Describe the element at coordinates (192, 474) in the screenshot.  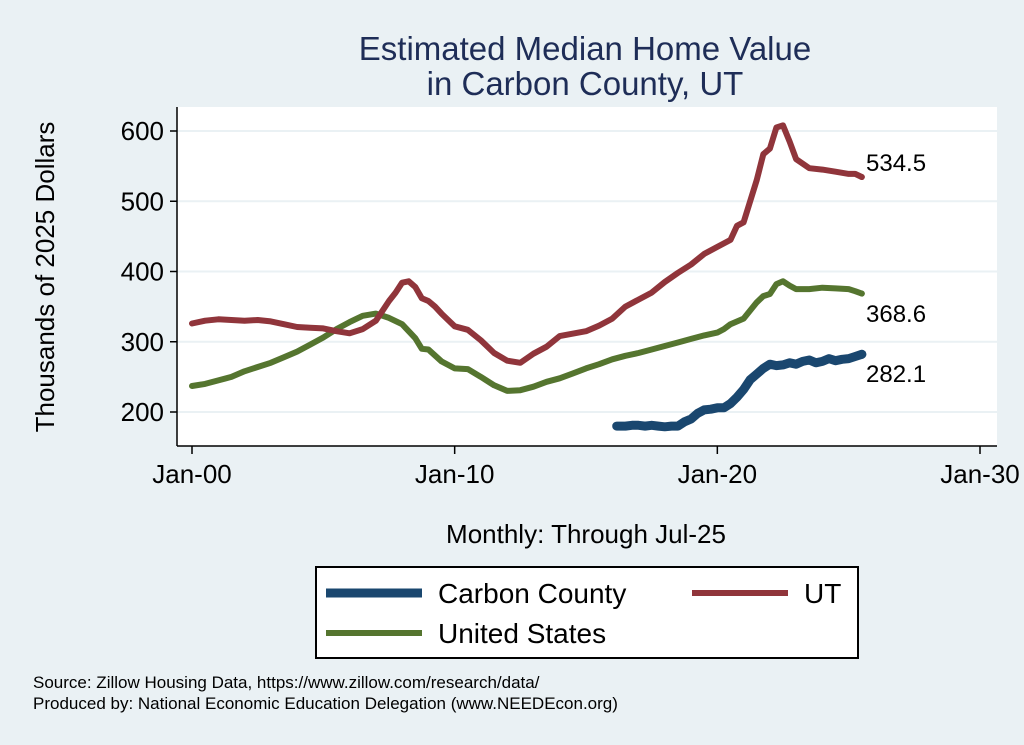
I see `x-tick-label-jan-00: Jan-00` at that location.